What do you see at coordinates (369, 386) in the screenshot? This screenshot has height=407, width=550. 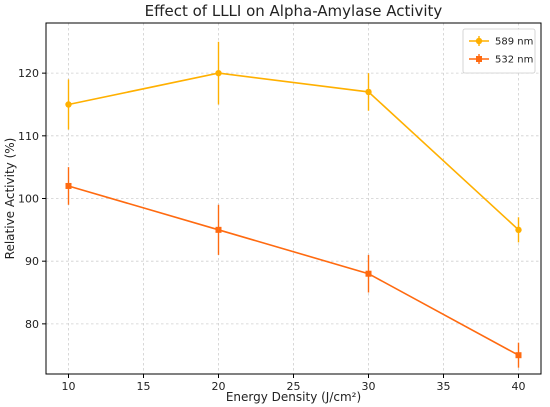 I see `x-tick-label: 30` at bounding box center [369, 386].